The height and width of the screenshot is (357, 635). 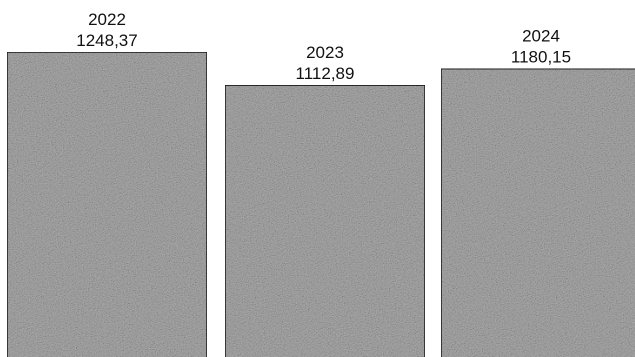 I want to click on category-label-2022: 2022, so click(x=107, y=19).